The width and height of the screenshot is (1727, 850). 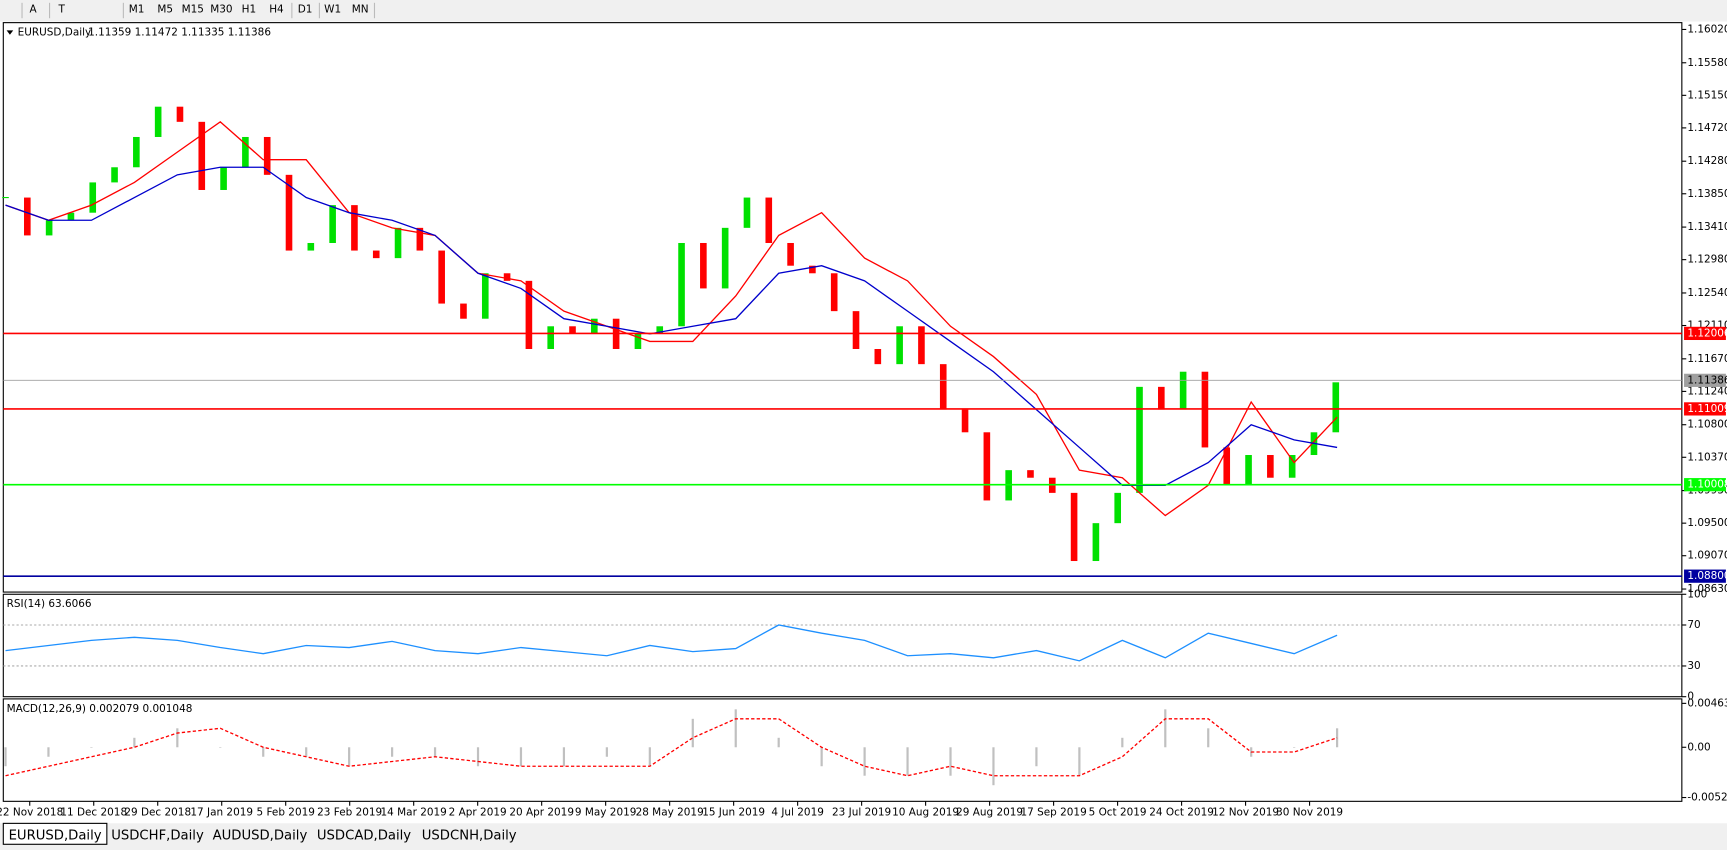 What do you see at coordinates (1705, 485) in the screenshot?
I see `price-label-box` at bounding box center [1705, 485].